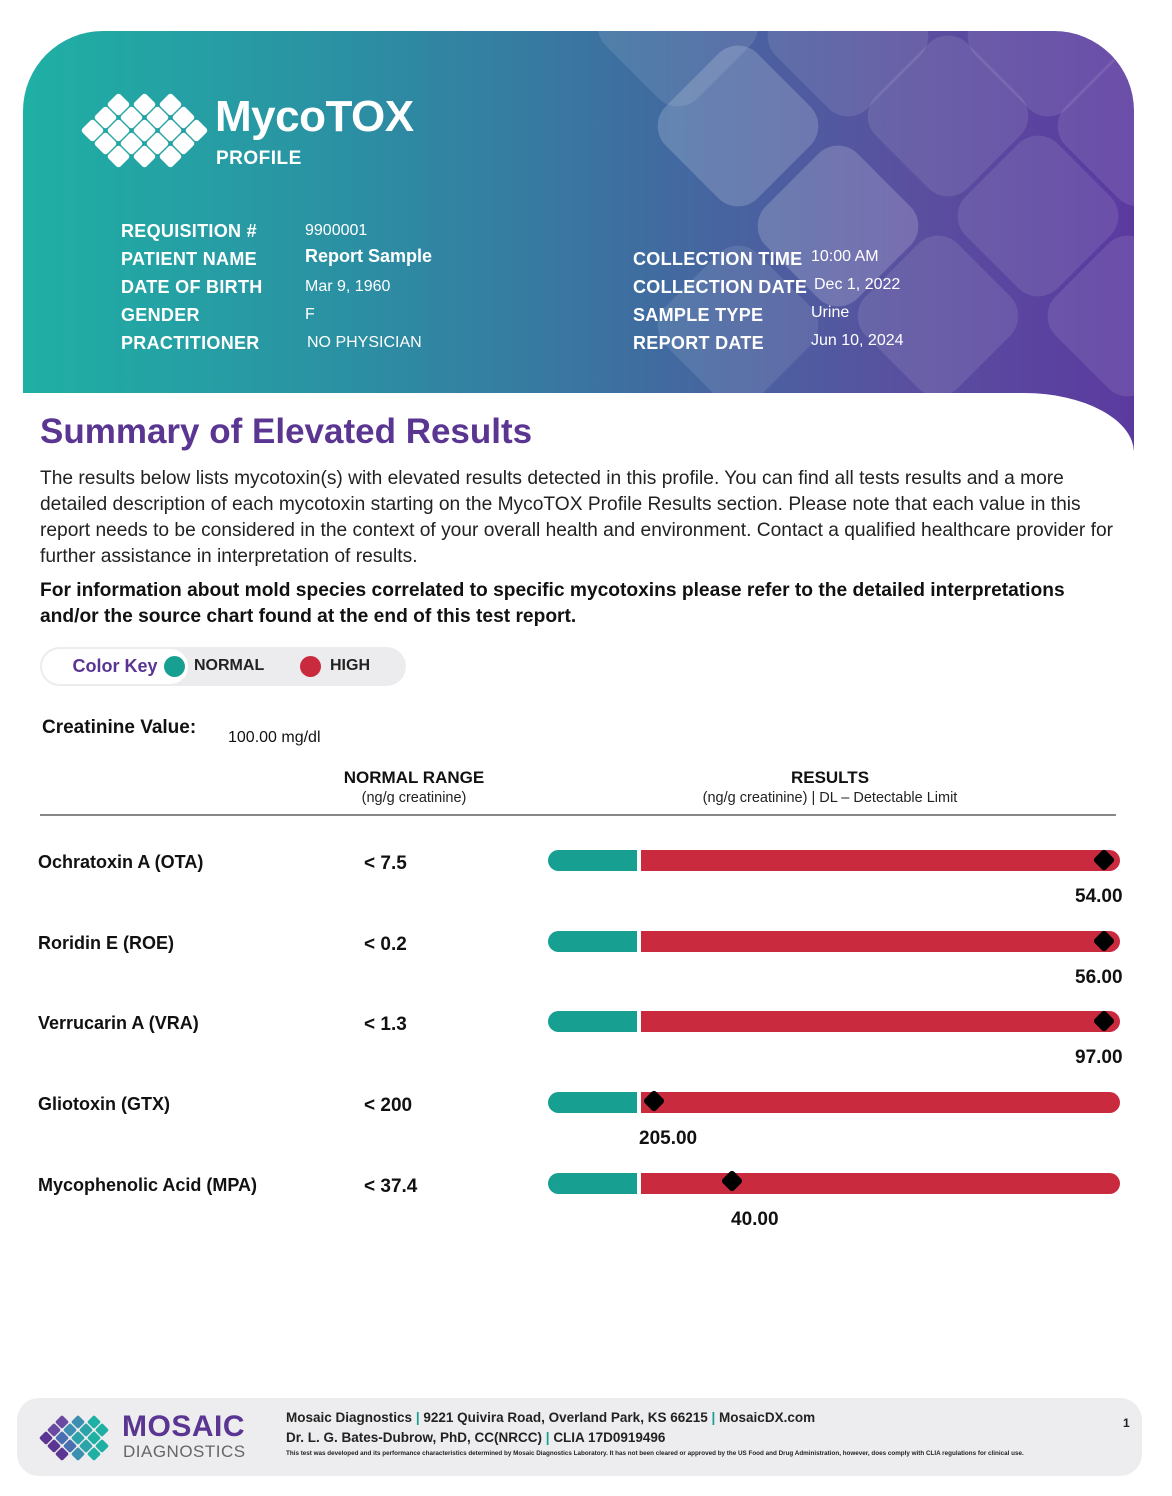  Describe the element at coordinates (385, 944) in the screenshot. I see `result-range: < 0.2` at that location.